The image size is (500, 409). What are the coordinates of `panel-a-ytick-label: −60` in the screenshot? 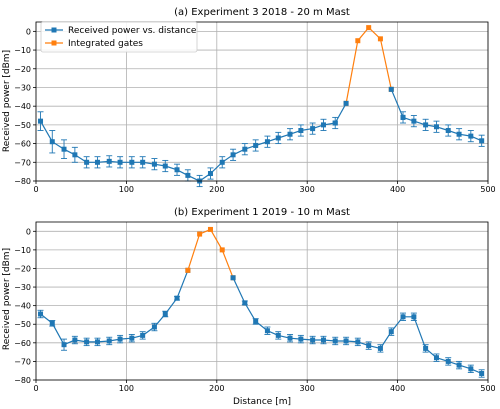 It's located at (22, 144).